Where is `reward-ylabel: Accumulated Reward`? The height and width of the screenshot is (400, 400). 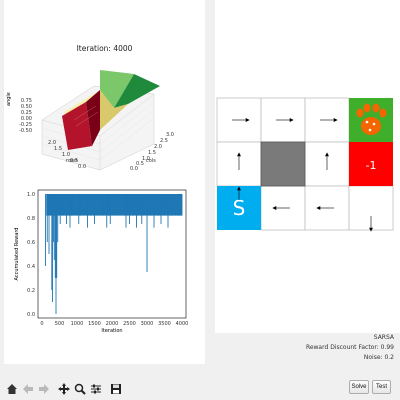
reward-ylabel: Accumulated Reward is located at coordinates (17, 254).